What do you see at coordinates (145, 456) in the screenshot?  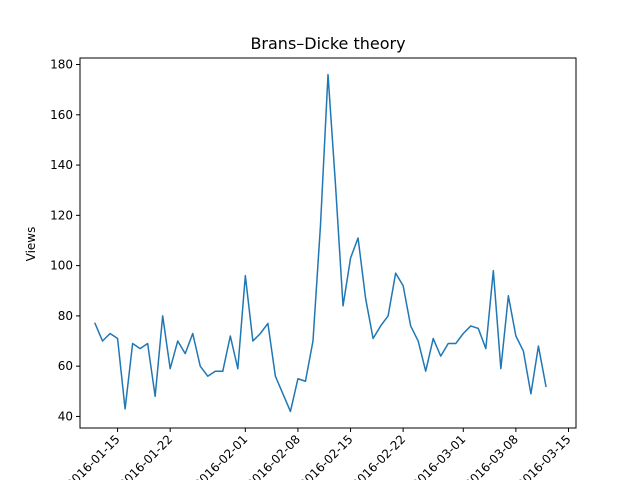 I see `x-tick-label: 2016-01-22` at bounding box center [145, 456].